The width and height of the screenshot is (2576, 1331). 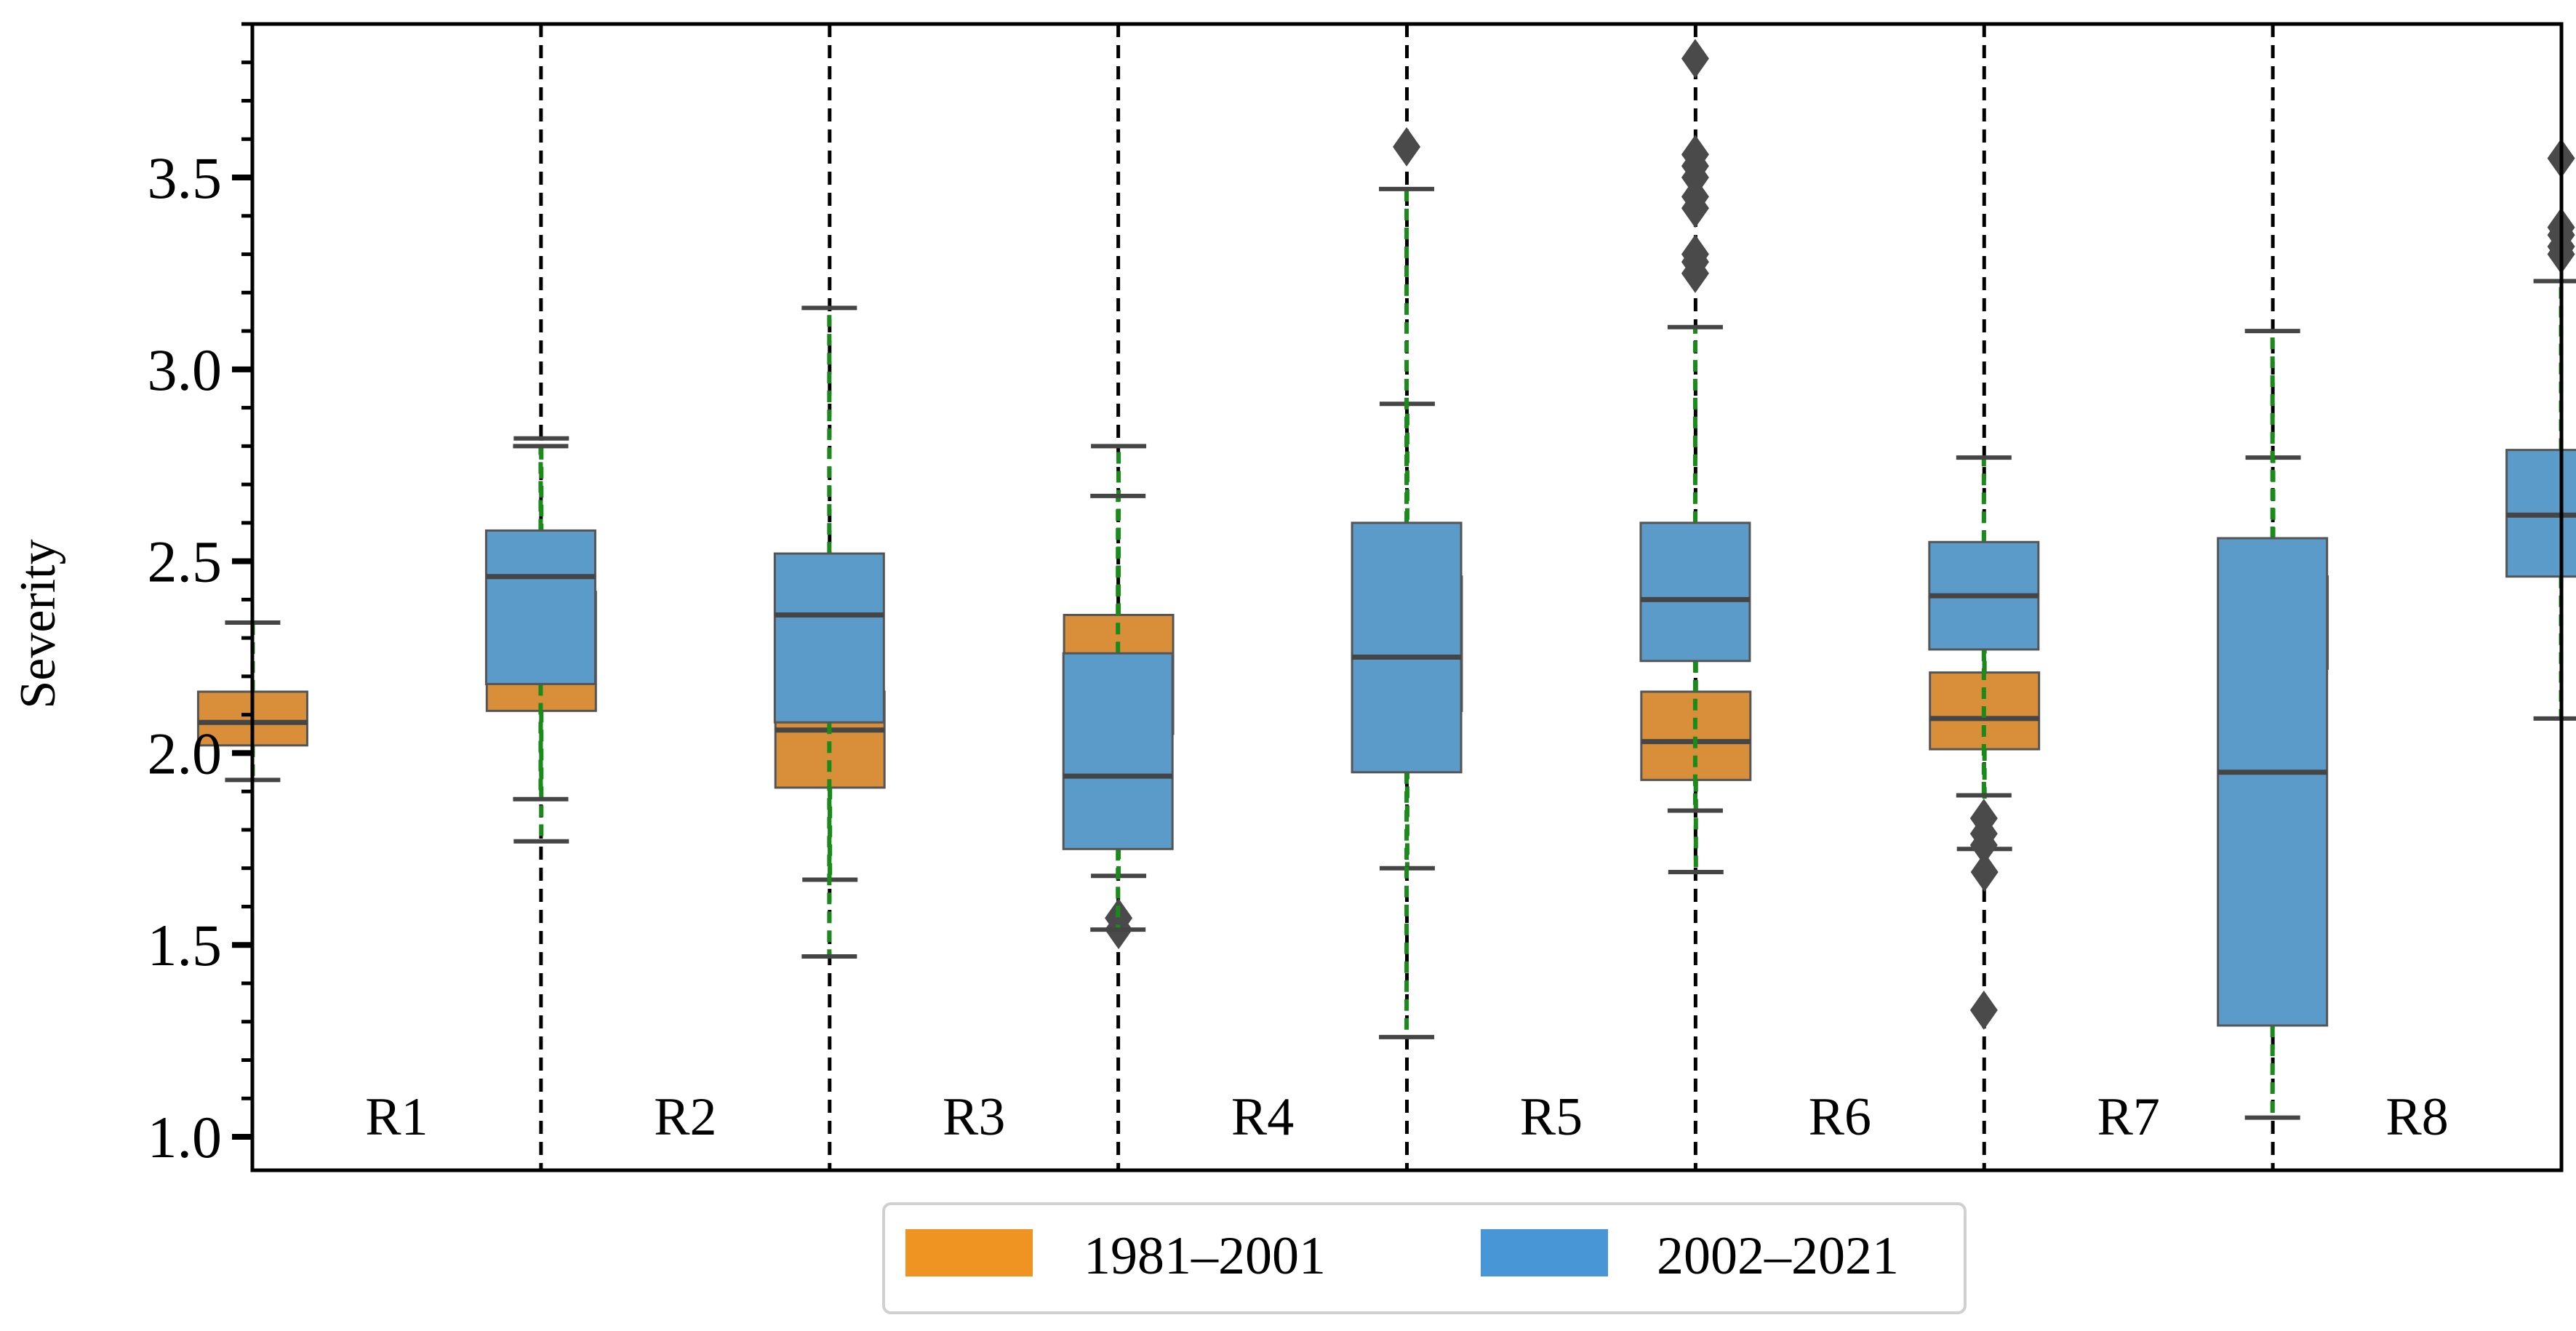 I want to click on legend-label-2002-2021: 2002–2021, so click(x=1778, y=1256).